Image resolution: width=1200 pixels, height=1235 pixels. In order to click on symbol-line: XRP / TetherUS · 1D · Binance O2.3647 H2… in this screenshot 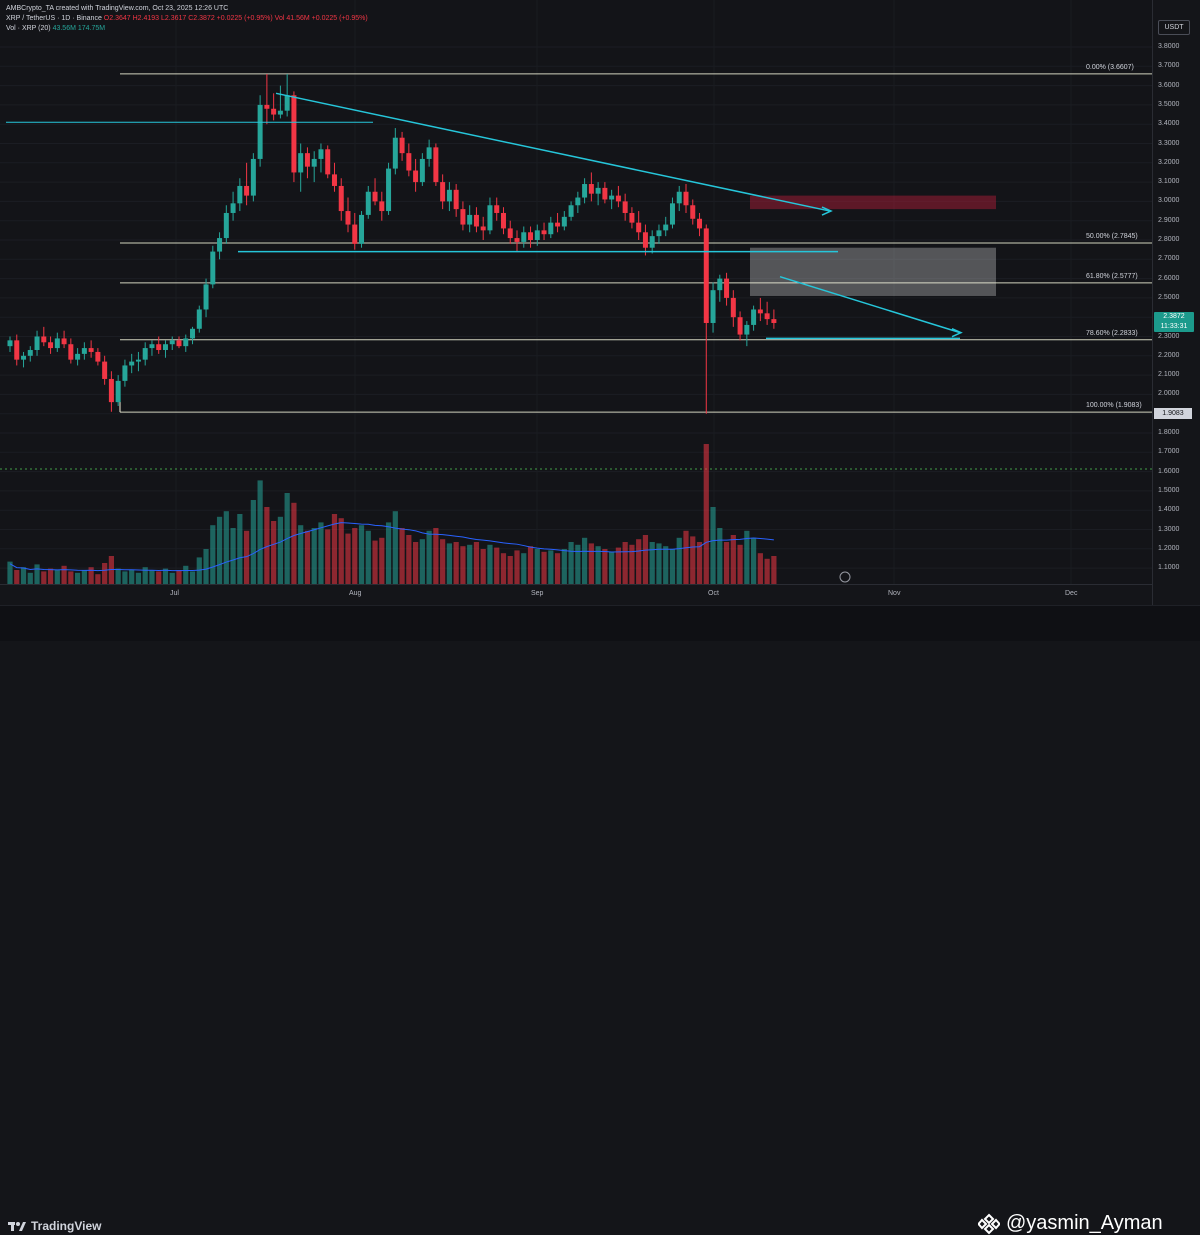, I will do `click(187, 19)`.